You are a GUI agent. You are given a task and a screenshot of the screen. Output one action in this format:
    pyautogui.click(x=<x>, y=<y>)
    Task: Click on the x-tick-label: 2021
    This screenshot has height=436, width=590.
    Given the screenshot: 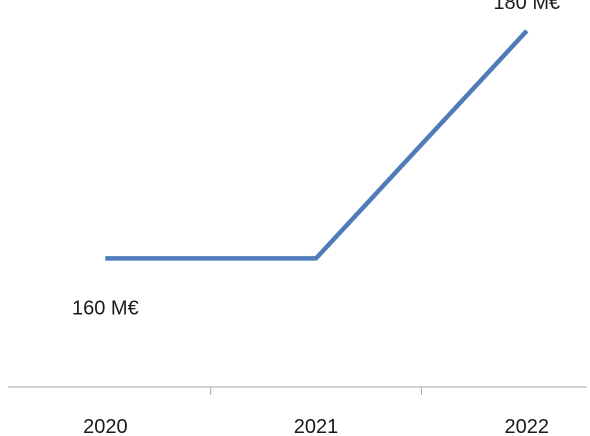 What is the action you would take?
    pyautogui.click(x=316, y=426)
    